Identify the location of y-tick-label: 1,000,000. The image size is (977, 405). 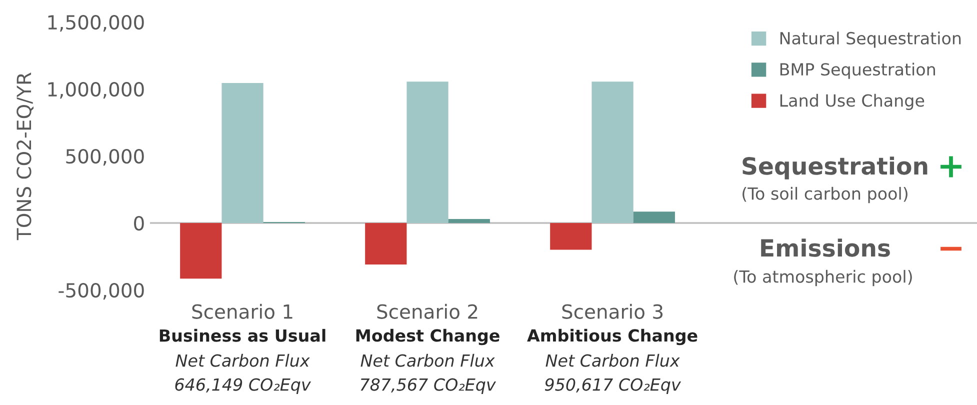
(96, 90).